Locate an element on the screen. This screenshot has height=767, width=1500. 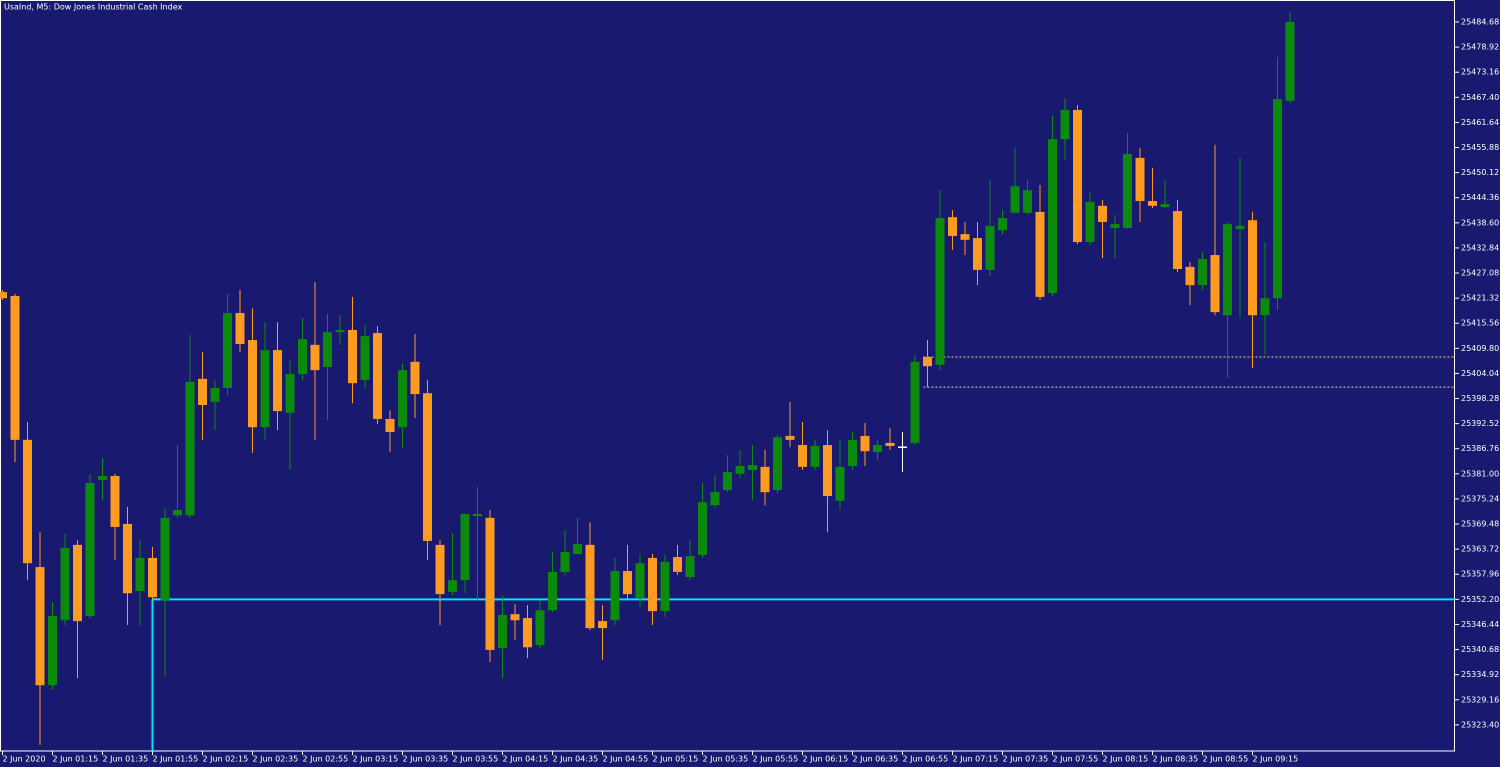
x-tick-label: 2 Jun 04:55 is located at coordinates (626, 759).